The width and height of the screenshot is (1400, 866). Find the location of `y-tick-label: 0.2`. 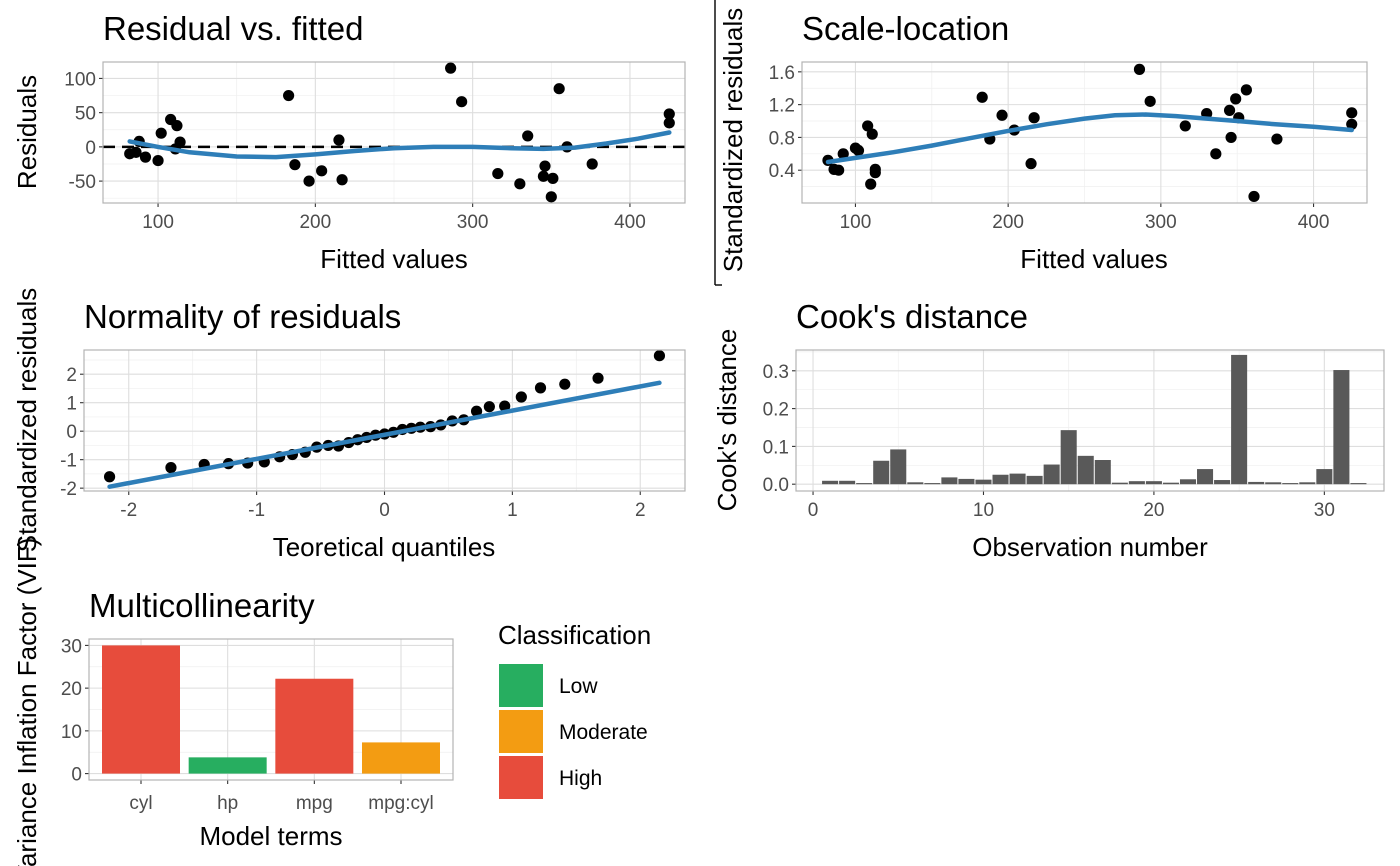

y-tick-label: 0.2 is located at coordinates (776, 410).